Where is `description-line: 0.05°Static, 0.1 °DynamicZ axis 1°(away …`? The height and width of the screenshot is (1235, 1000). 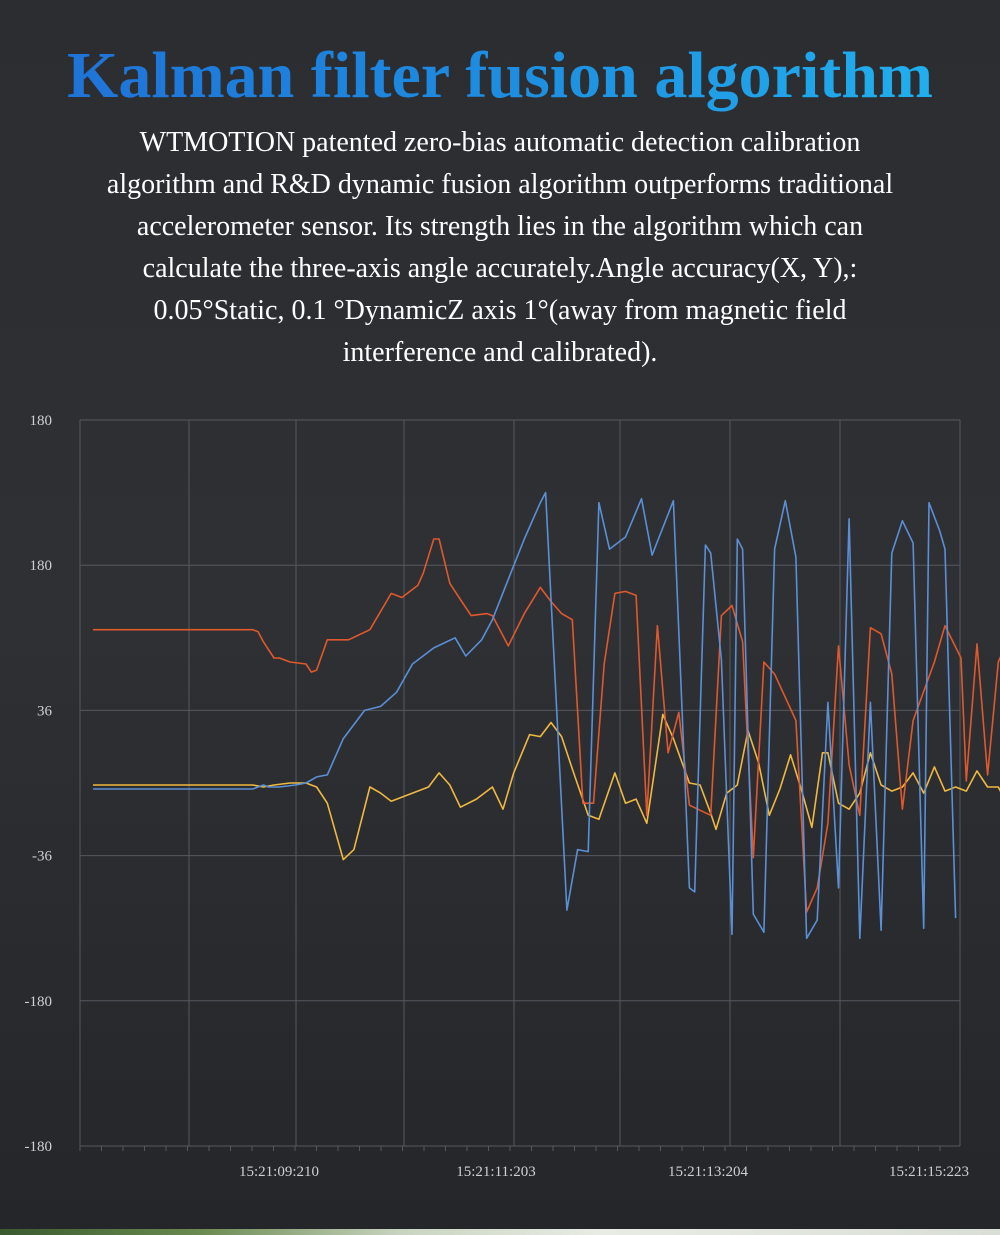
description-line: 0.05°Static, 0.1 °DynamicZ axis 1°(away … is located at coordinates (500, 310).